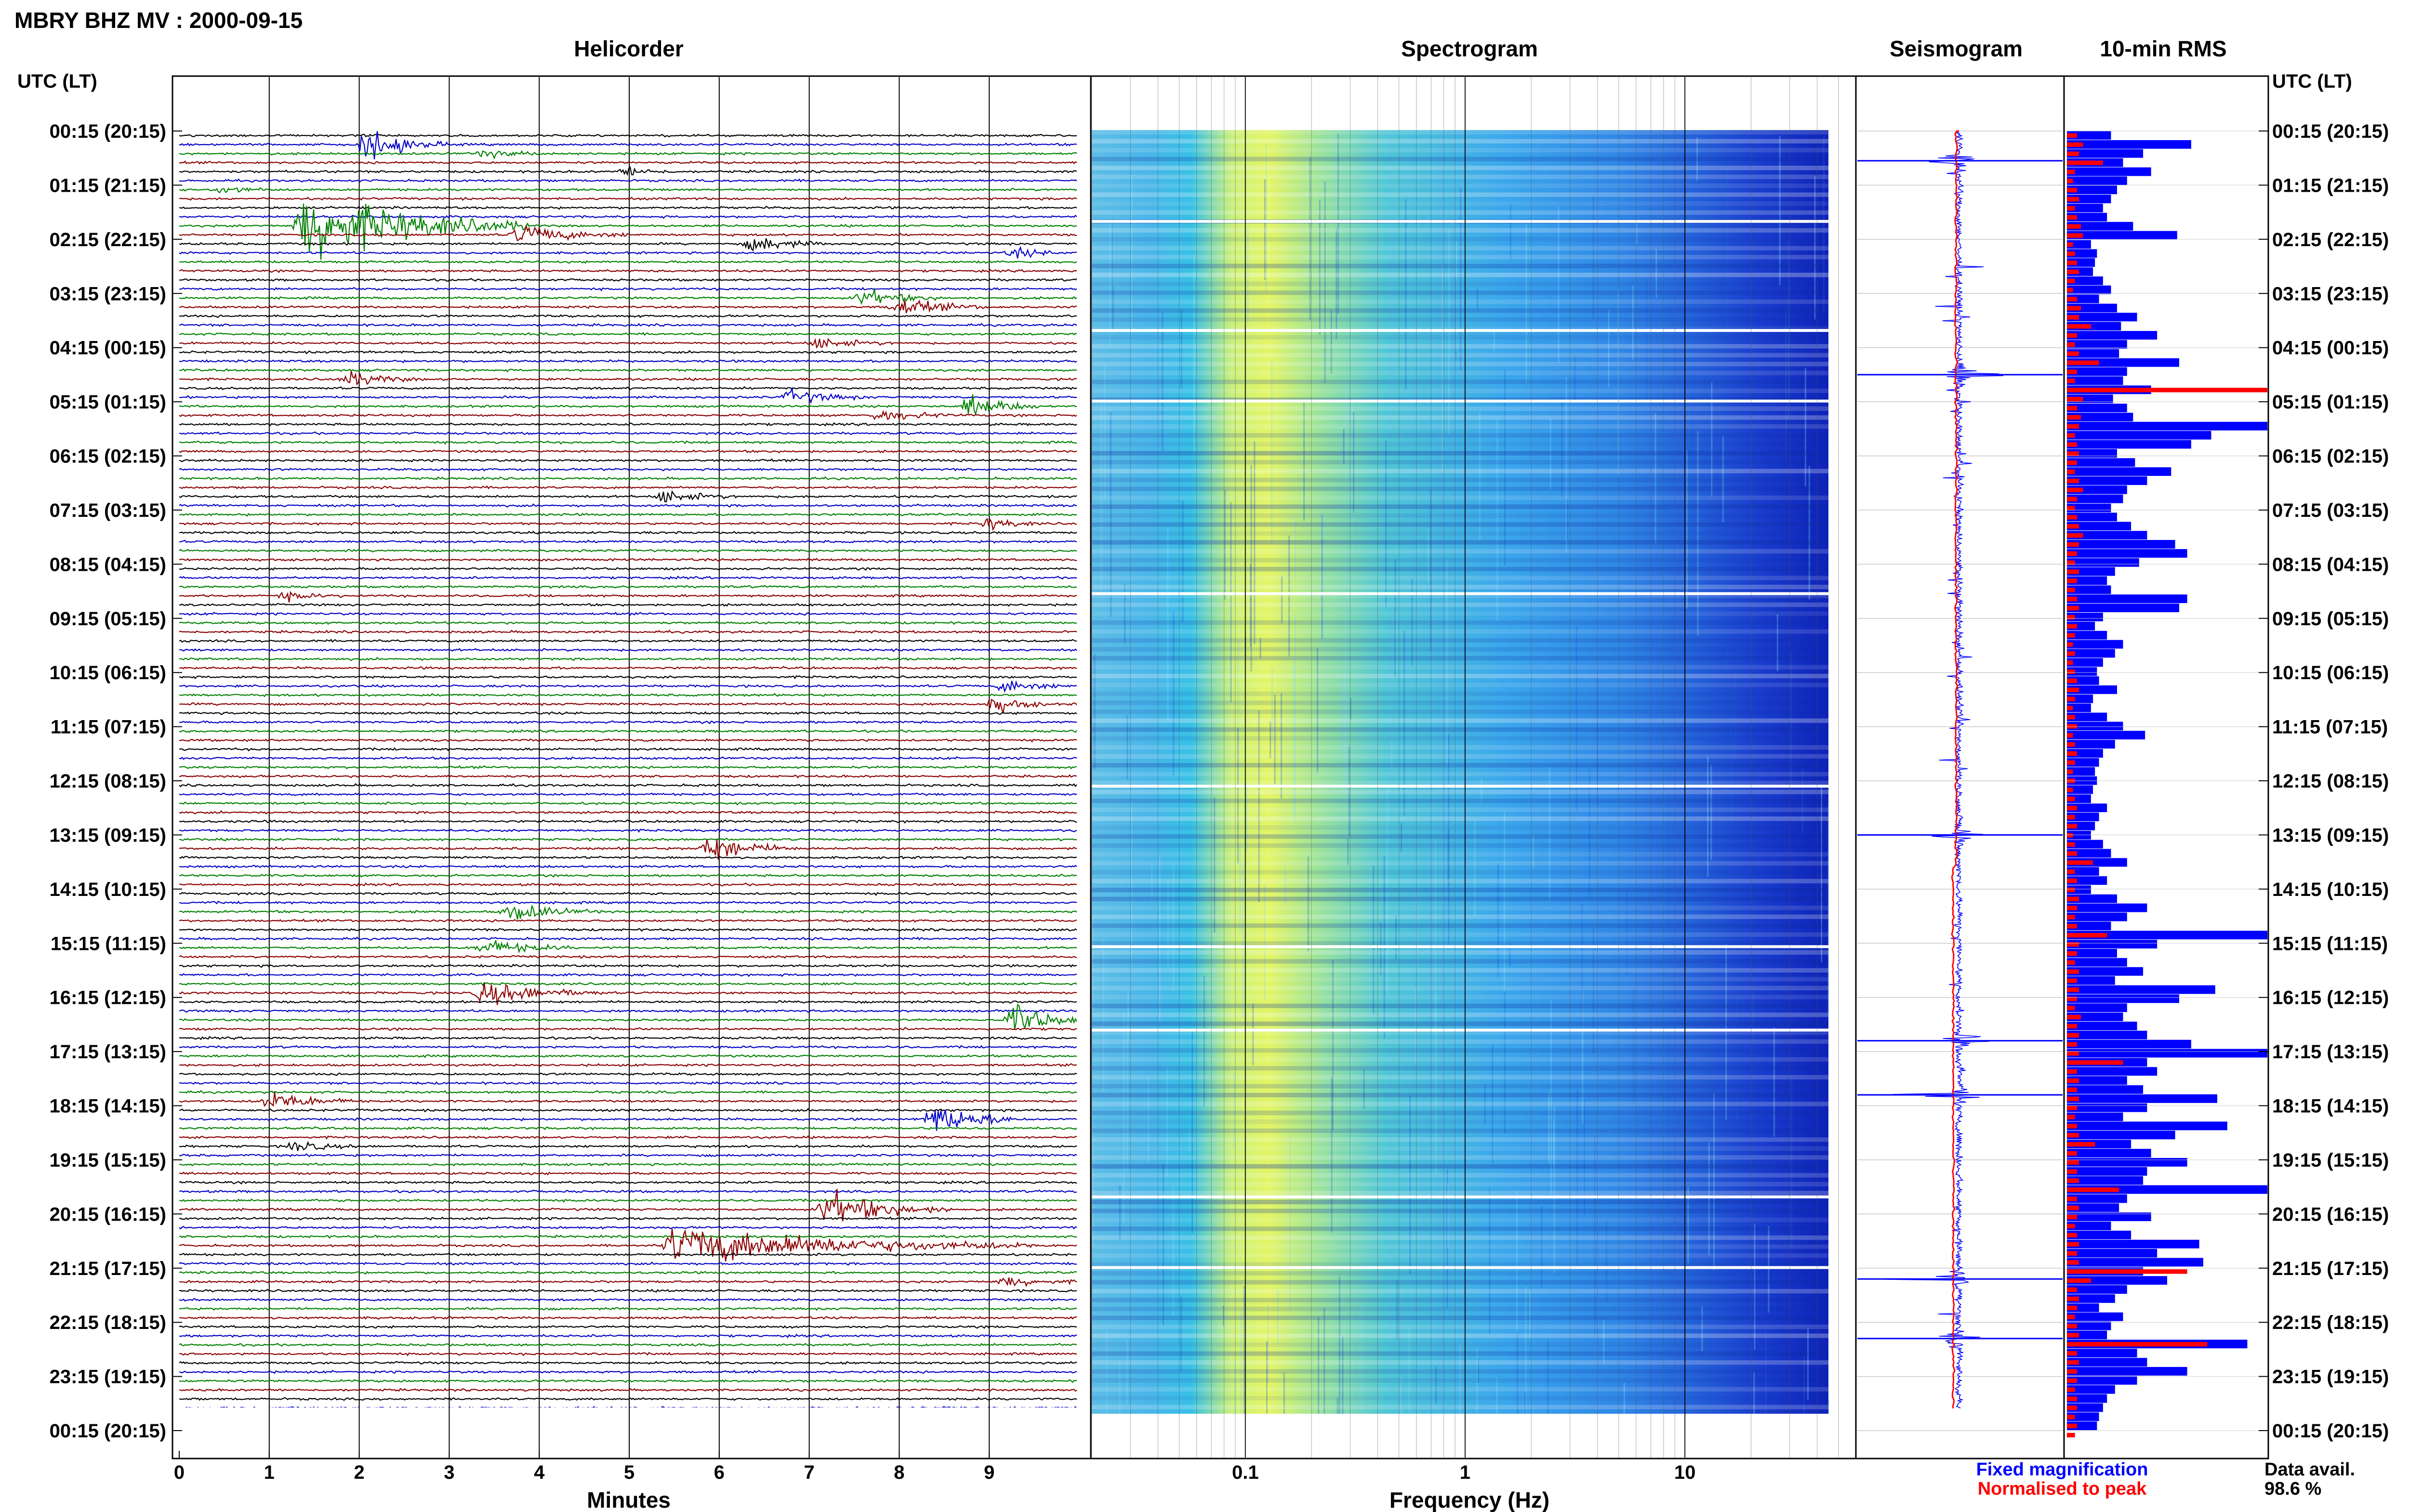  What do you see at coordinates (57, 81) in the screenshot?
I see `time-axis-label-left: UTC (LT)` at bounding box center [57, 81].